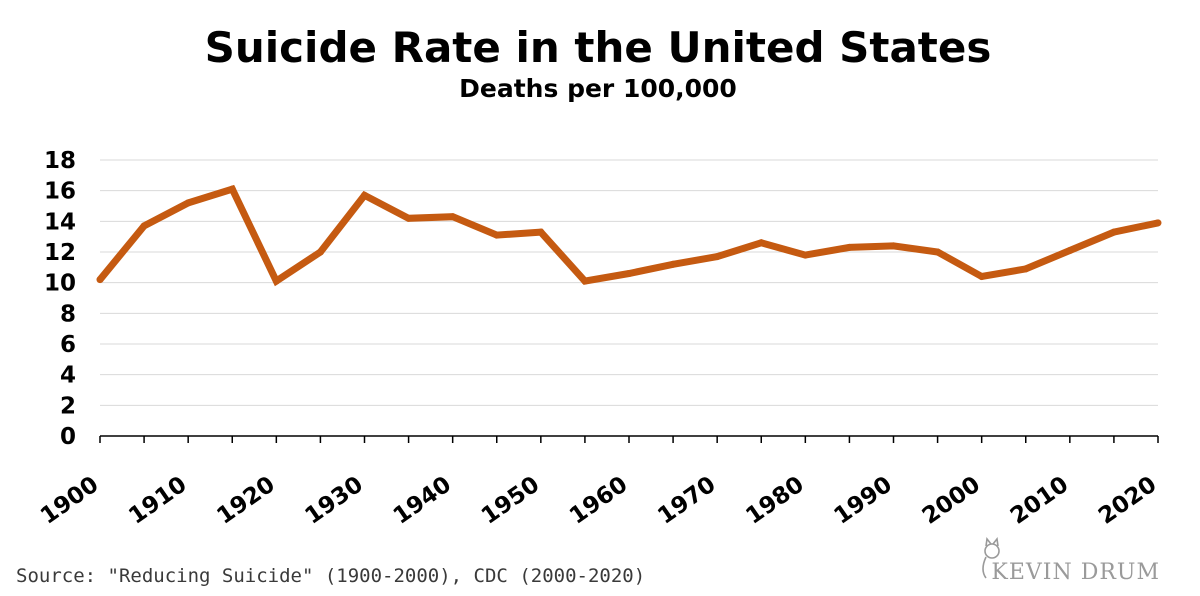 Image resolution: width=1200 pixels, height=596 pixels. Describe the element at coordinates (157, 501) in the screenshot. I see `x-tick-label: 1910` at that location.